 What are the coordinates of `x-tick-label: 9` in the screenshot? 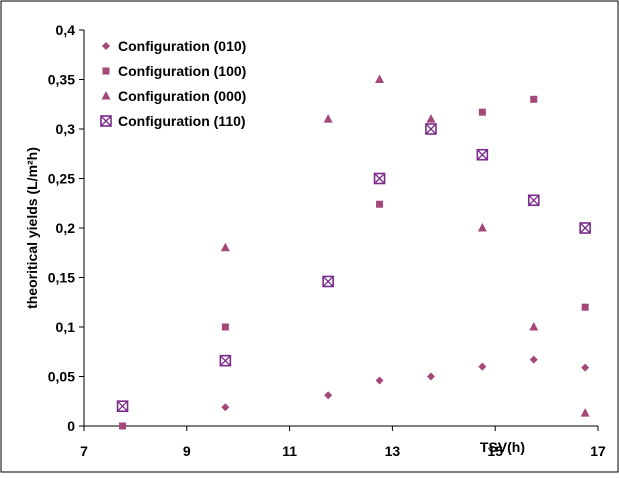 It's located at (187, 451).